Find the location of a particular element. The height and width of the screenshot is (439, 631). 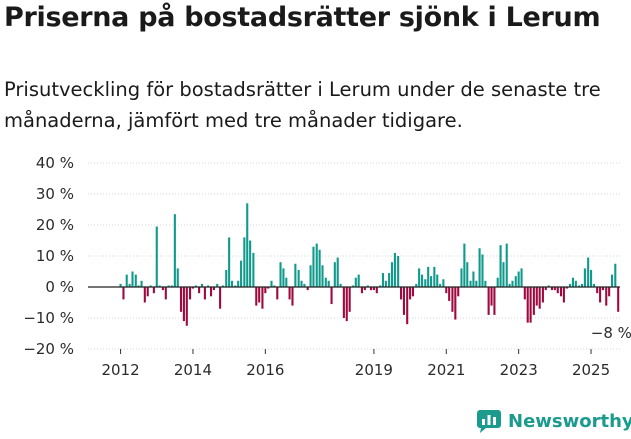

chart-title: Priserna på bostadsrätter sjönk i Lerum is located at coordinates (302, 17).